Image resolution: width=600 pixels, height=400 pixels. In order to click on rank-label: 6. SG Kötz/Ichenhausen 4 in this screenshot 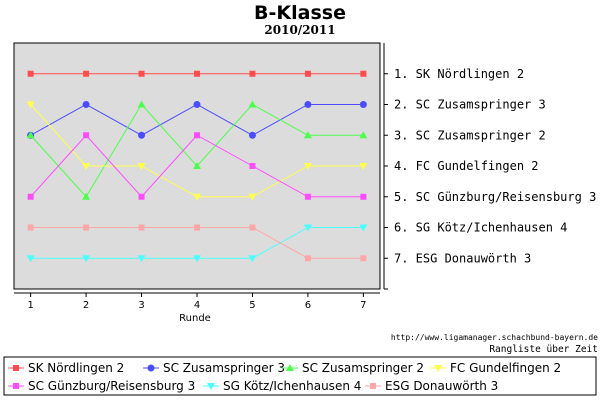, I will do `click(480, 228)`.